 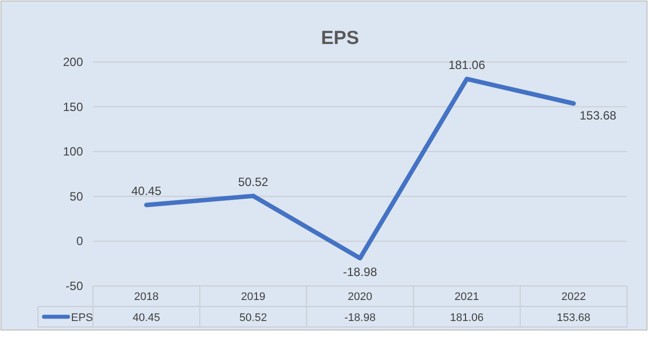 What do you see at coordinates (360, 297) in the screenshot?
I see `x-tick-label: 2020` at bounding box center [360, 297].